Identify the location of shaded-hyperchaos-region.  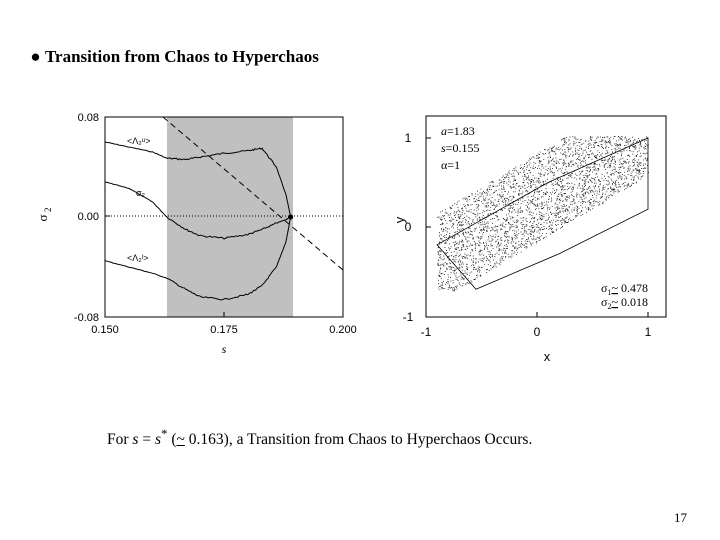
(230, 217).